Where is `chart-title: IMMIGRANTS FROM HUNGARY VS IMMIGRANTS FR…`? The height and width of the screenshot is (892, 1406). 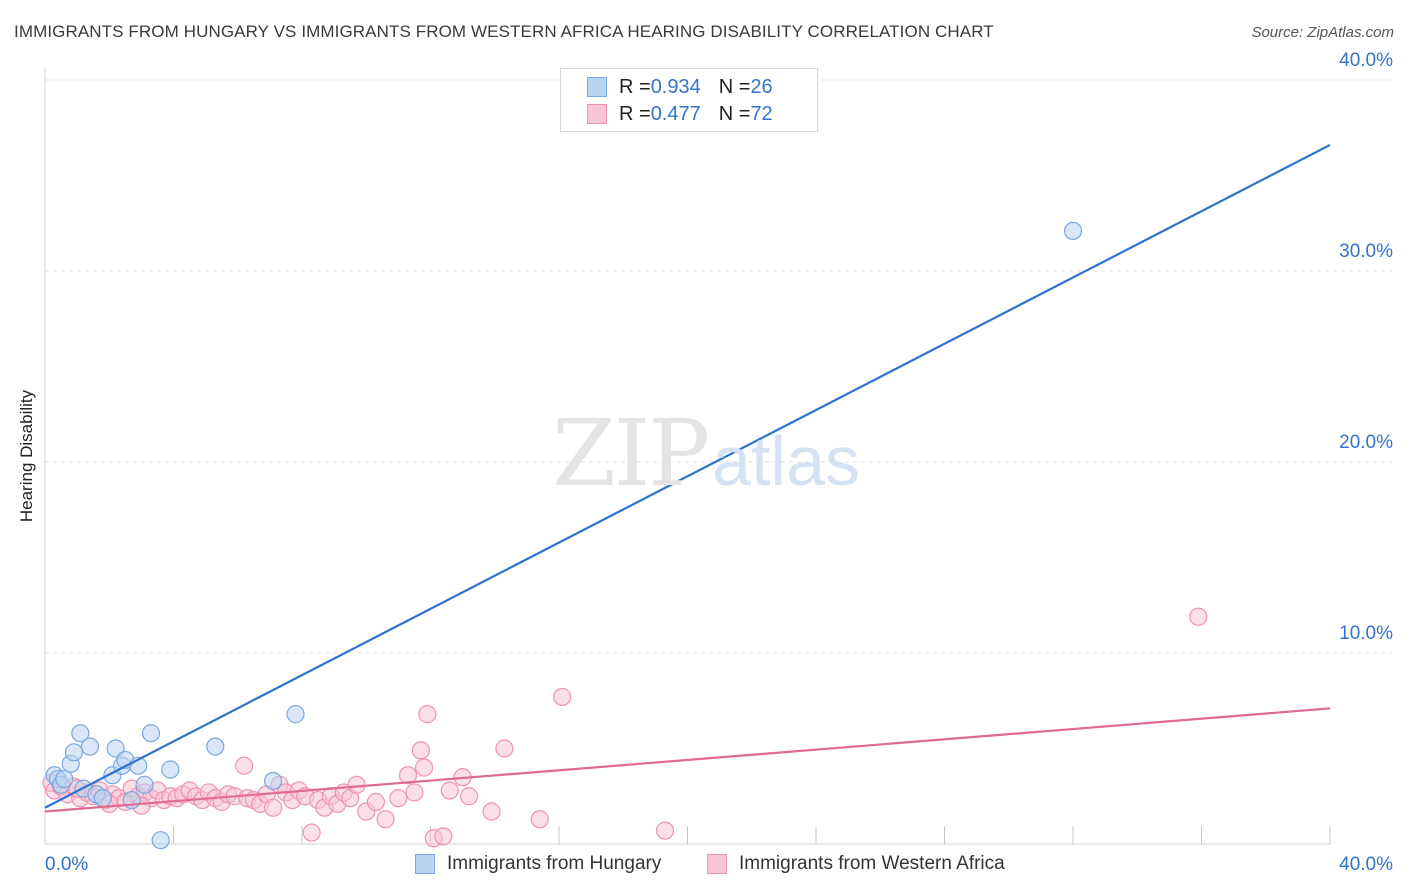
chart-title: IMMIGRANTS FROM HUNGARY VS IMMIGRANTS FR… is located at coordinates (504, 31).